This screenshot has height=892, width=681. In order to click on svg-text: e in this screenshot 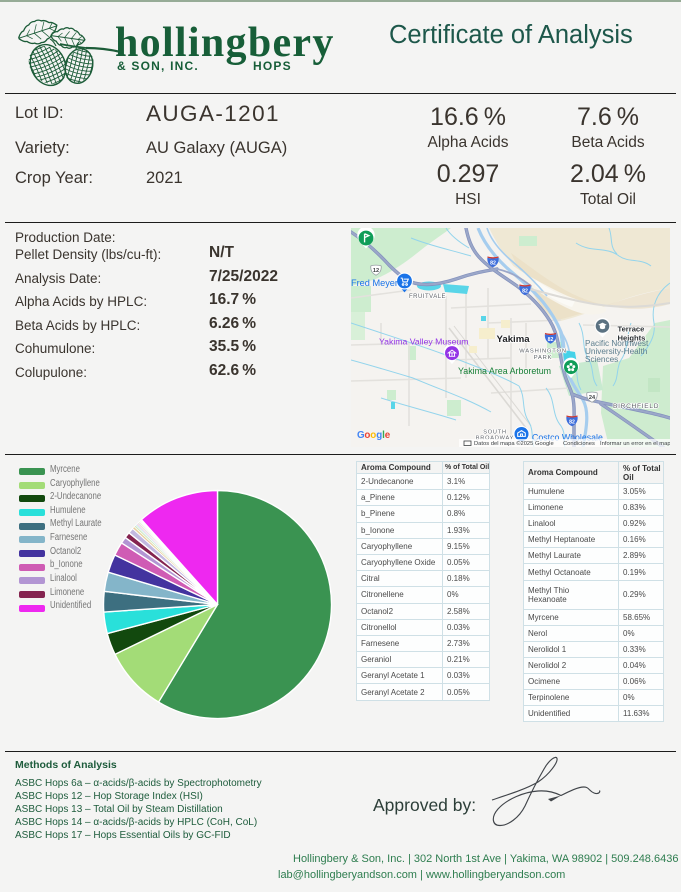, I will do `click(388, 435)`.